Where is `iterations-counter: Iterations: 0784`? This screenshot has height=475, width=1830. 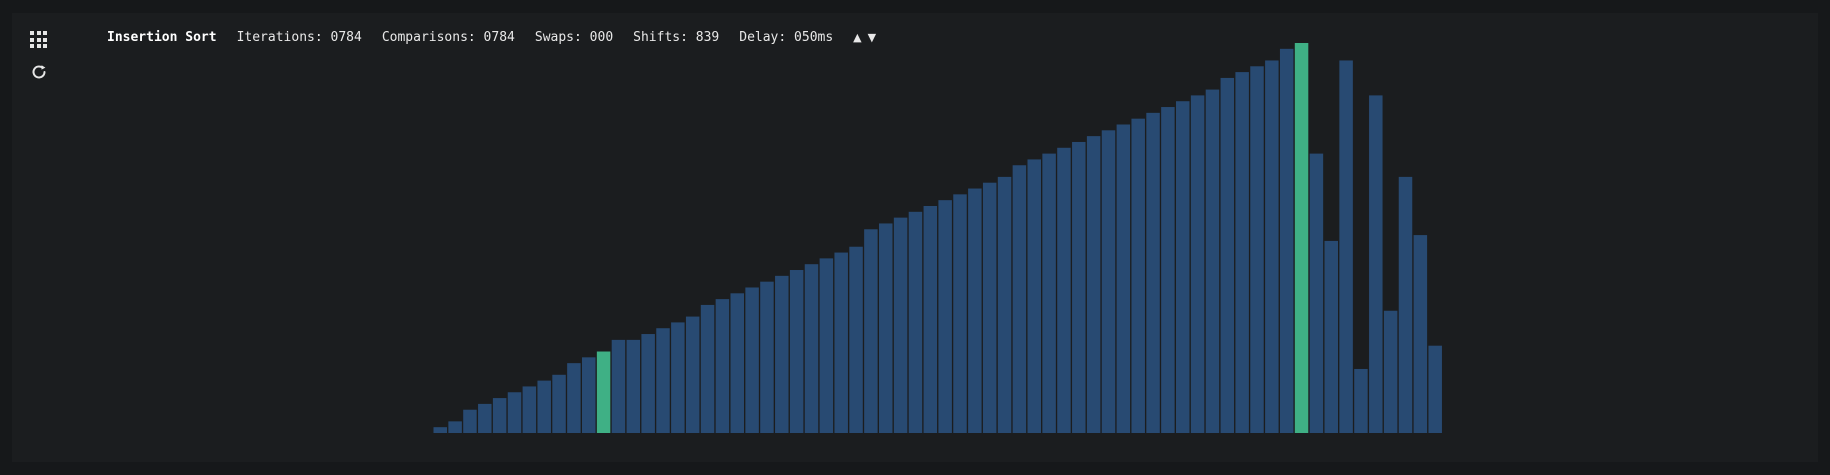 iterations-counter: Iterations: 0784 is located at coordinates (299, 37).